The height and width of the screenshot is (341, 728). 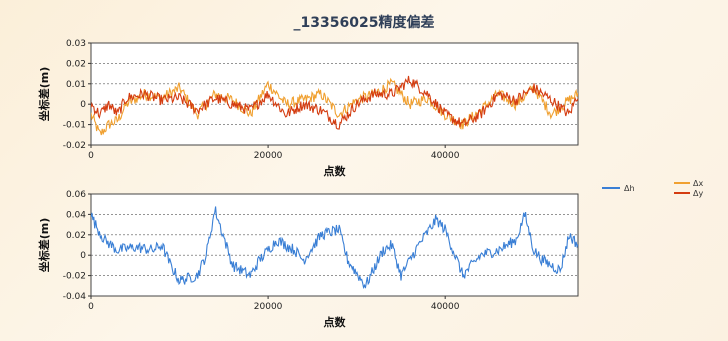 I want to click on y-tick-label: 0.06, so click(x=76, y=195).